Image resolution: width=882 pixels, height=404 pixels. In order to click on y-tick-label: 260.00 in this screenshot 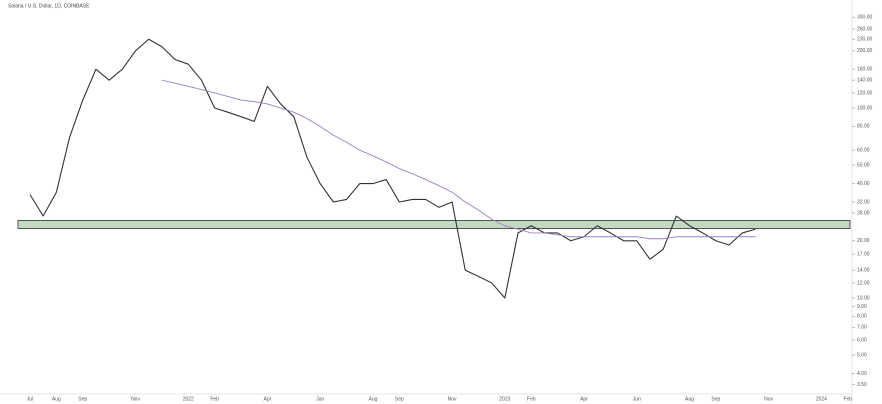, I will do `click(865, 29)`.